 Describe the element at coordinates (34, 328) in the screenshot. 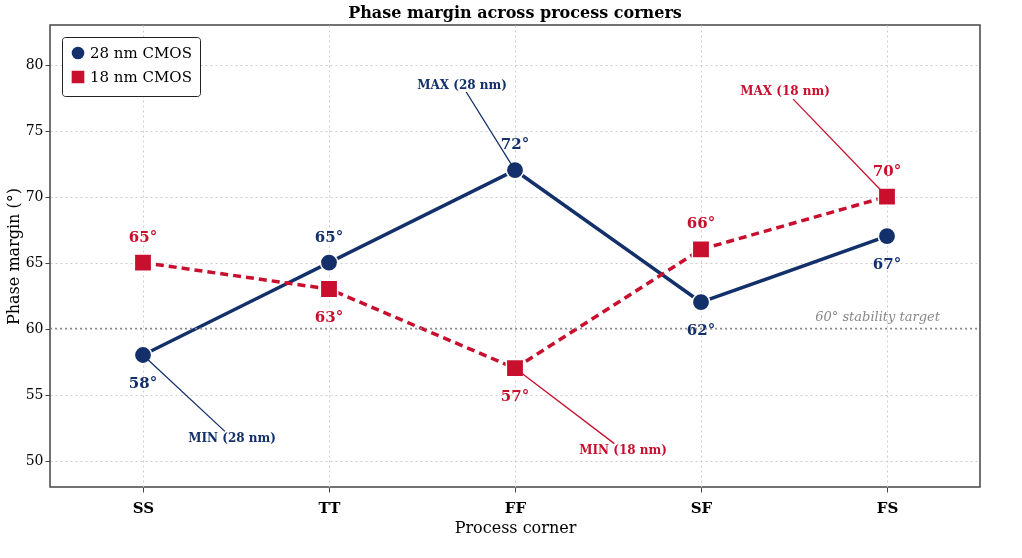

I see `y-tick-label: 60` at that location.